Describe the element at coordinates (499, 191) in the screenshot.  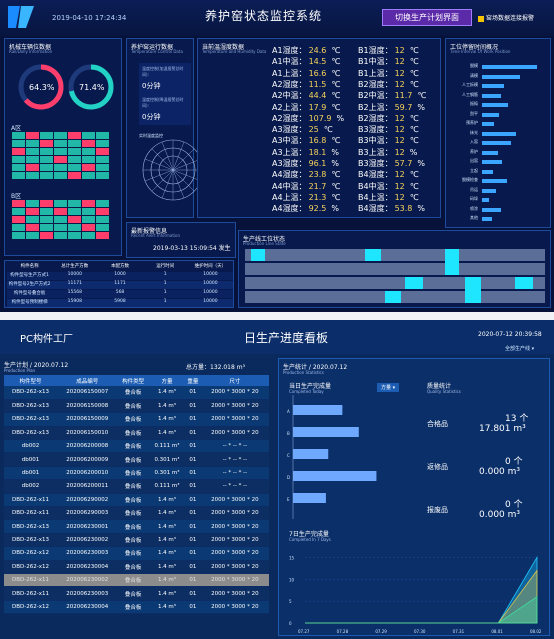
I see `pos-row: 吊运` at that location.